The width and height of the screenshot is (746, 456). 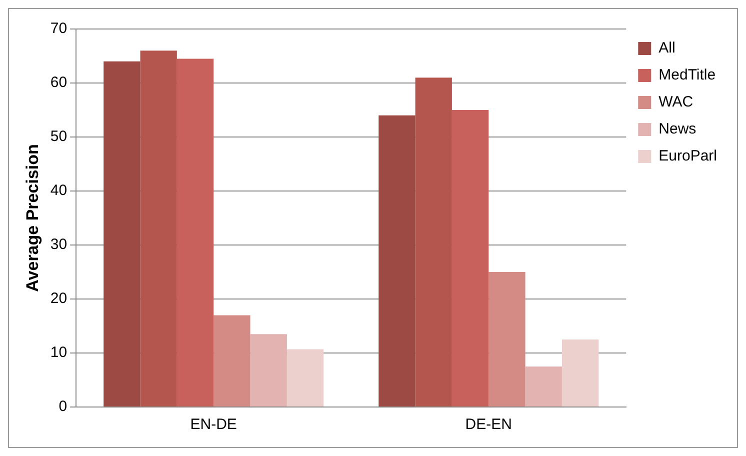 What do you see at coordinates (687, 156) in the screenshot?
I see `legend-label: EuroParl` at bounding box center [687, 156].